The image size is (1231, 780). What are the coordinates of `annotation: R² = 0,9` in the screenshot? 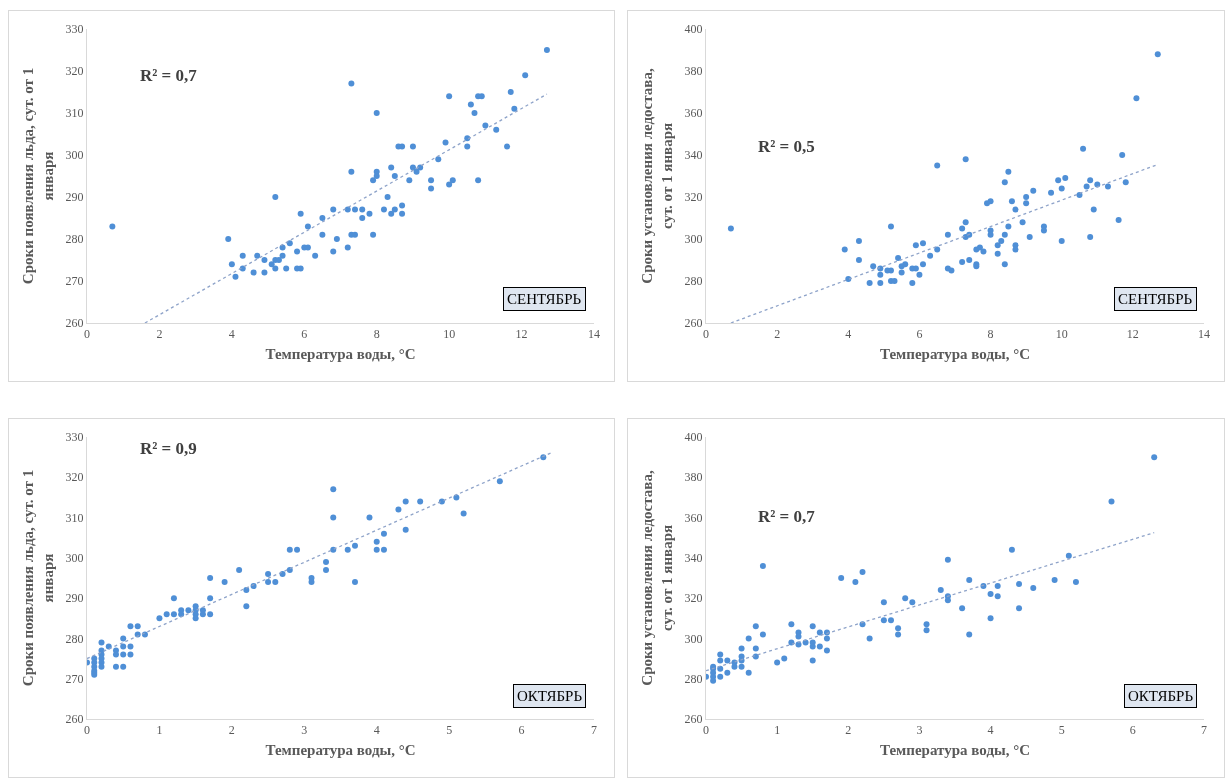 It's located at (168, 448).